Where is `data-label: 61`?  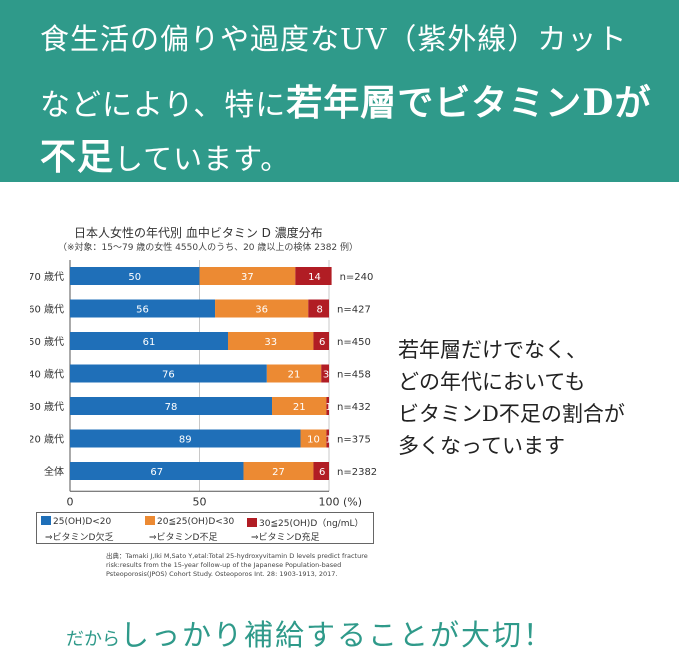
data-label: 61 is located at coordinates (149, 342).